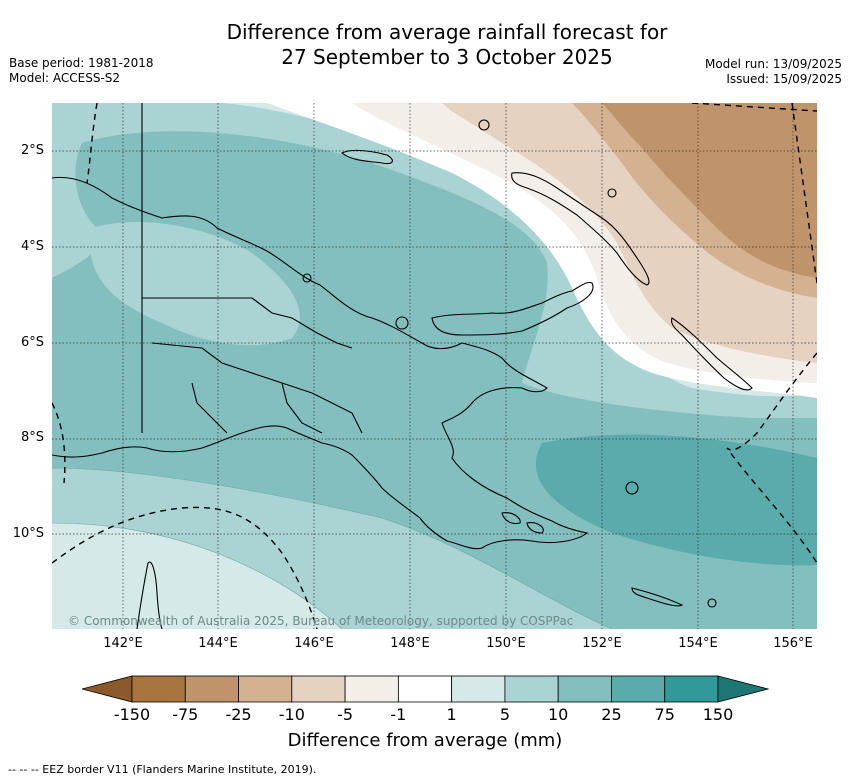 The width and height of the screenshot is (850, 781). Describe the element at coordinates (602, 643) in the screenshot. I see `lon-label-152e: 152°E` at that location.